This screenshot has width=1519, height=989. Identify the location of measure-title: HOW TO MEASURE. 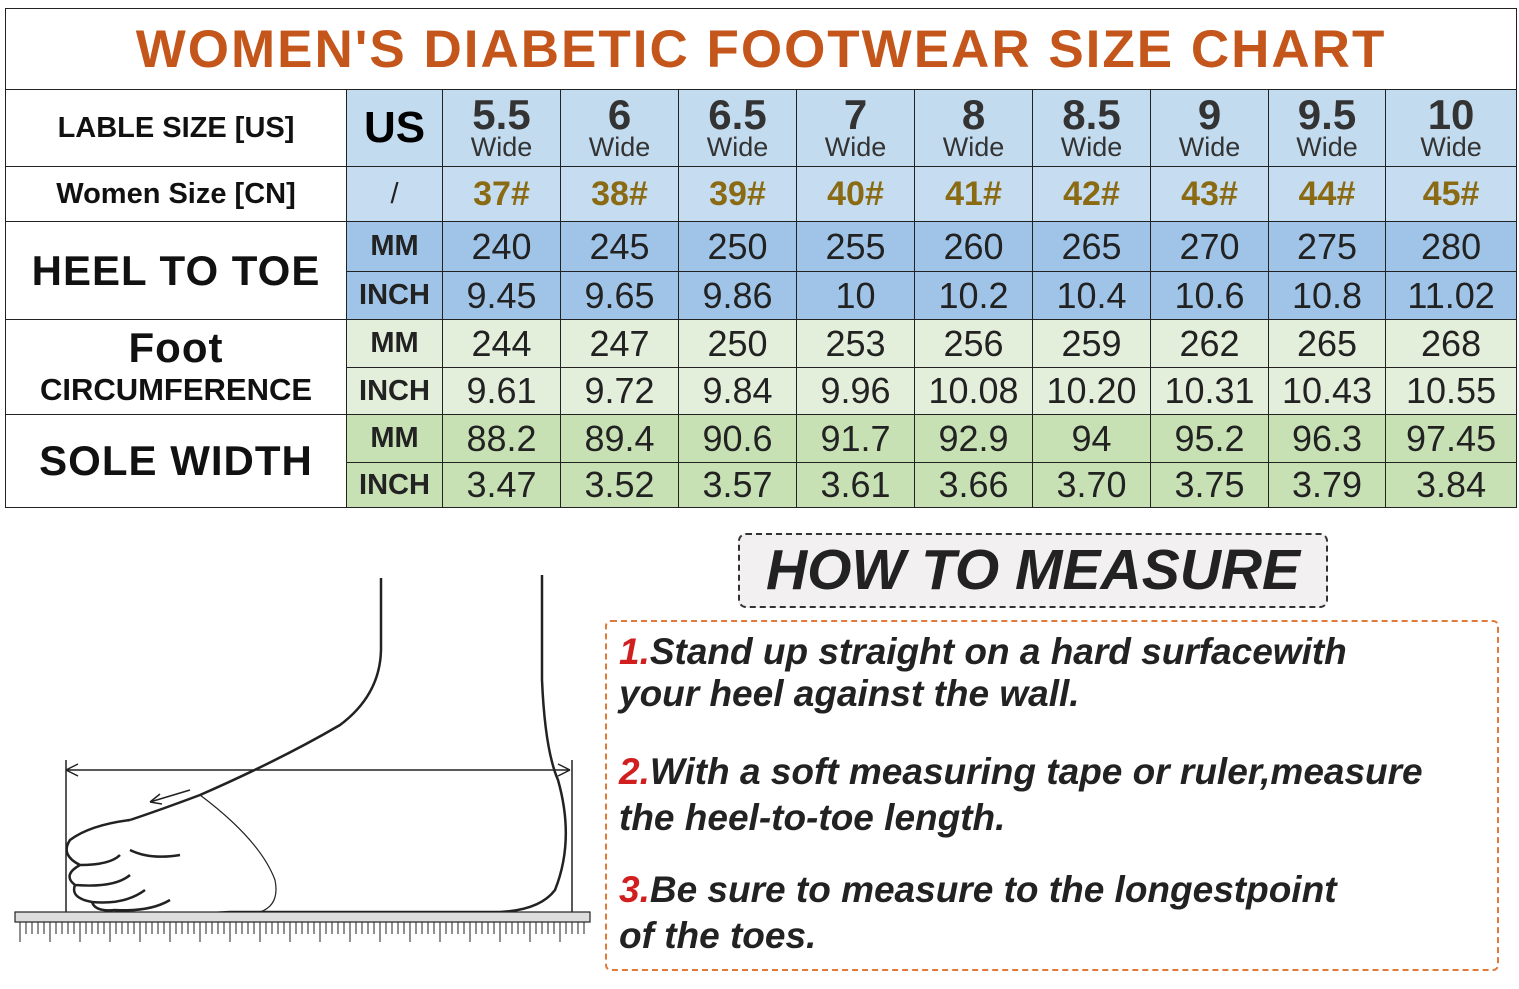
(1033, 570).